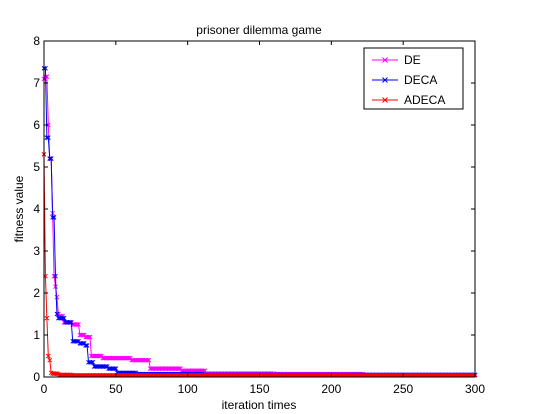 This screenshot has width=536, height=414. Describe the element at coordinates (116, 389) in the screenshot. I see `x-tick-label: 50` at that location.